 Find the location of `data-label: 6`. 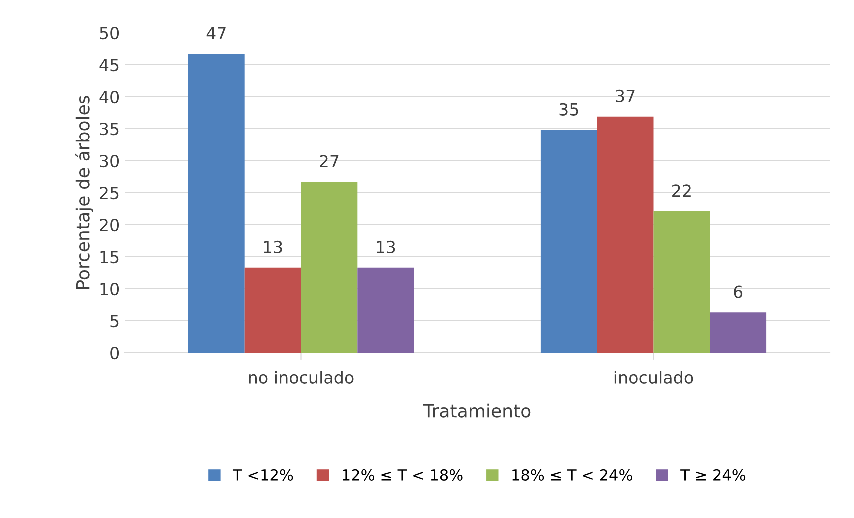

data-label: 6 is located at coordinates (738, 292).